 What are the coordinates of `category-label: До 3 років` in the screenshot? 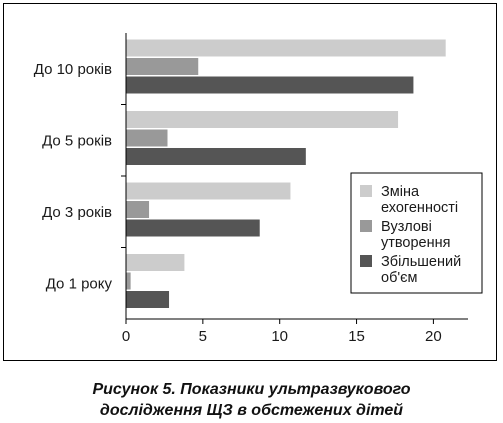 It's located at (77, 212).